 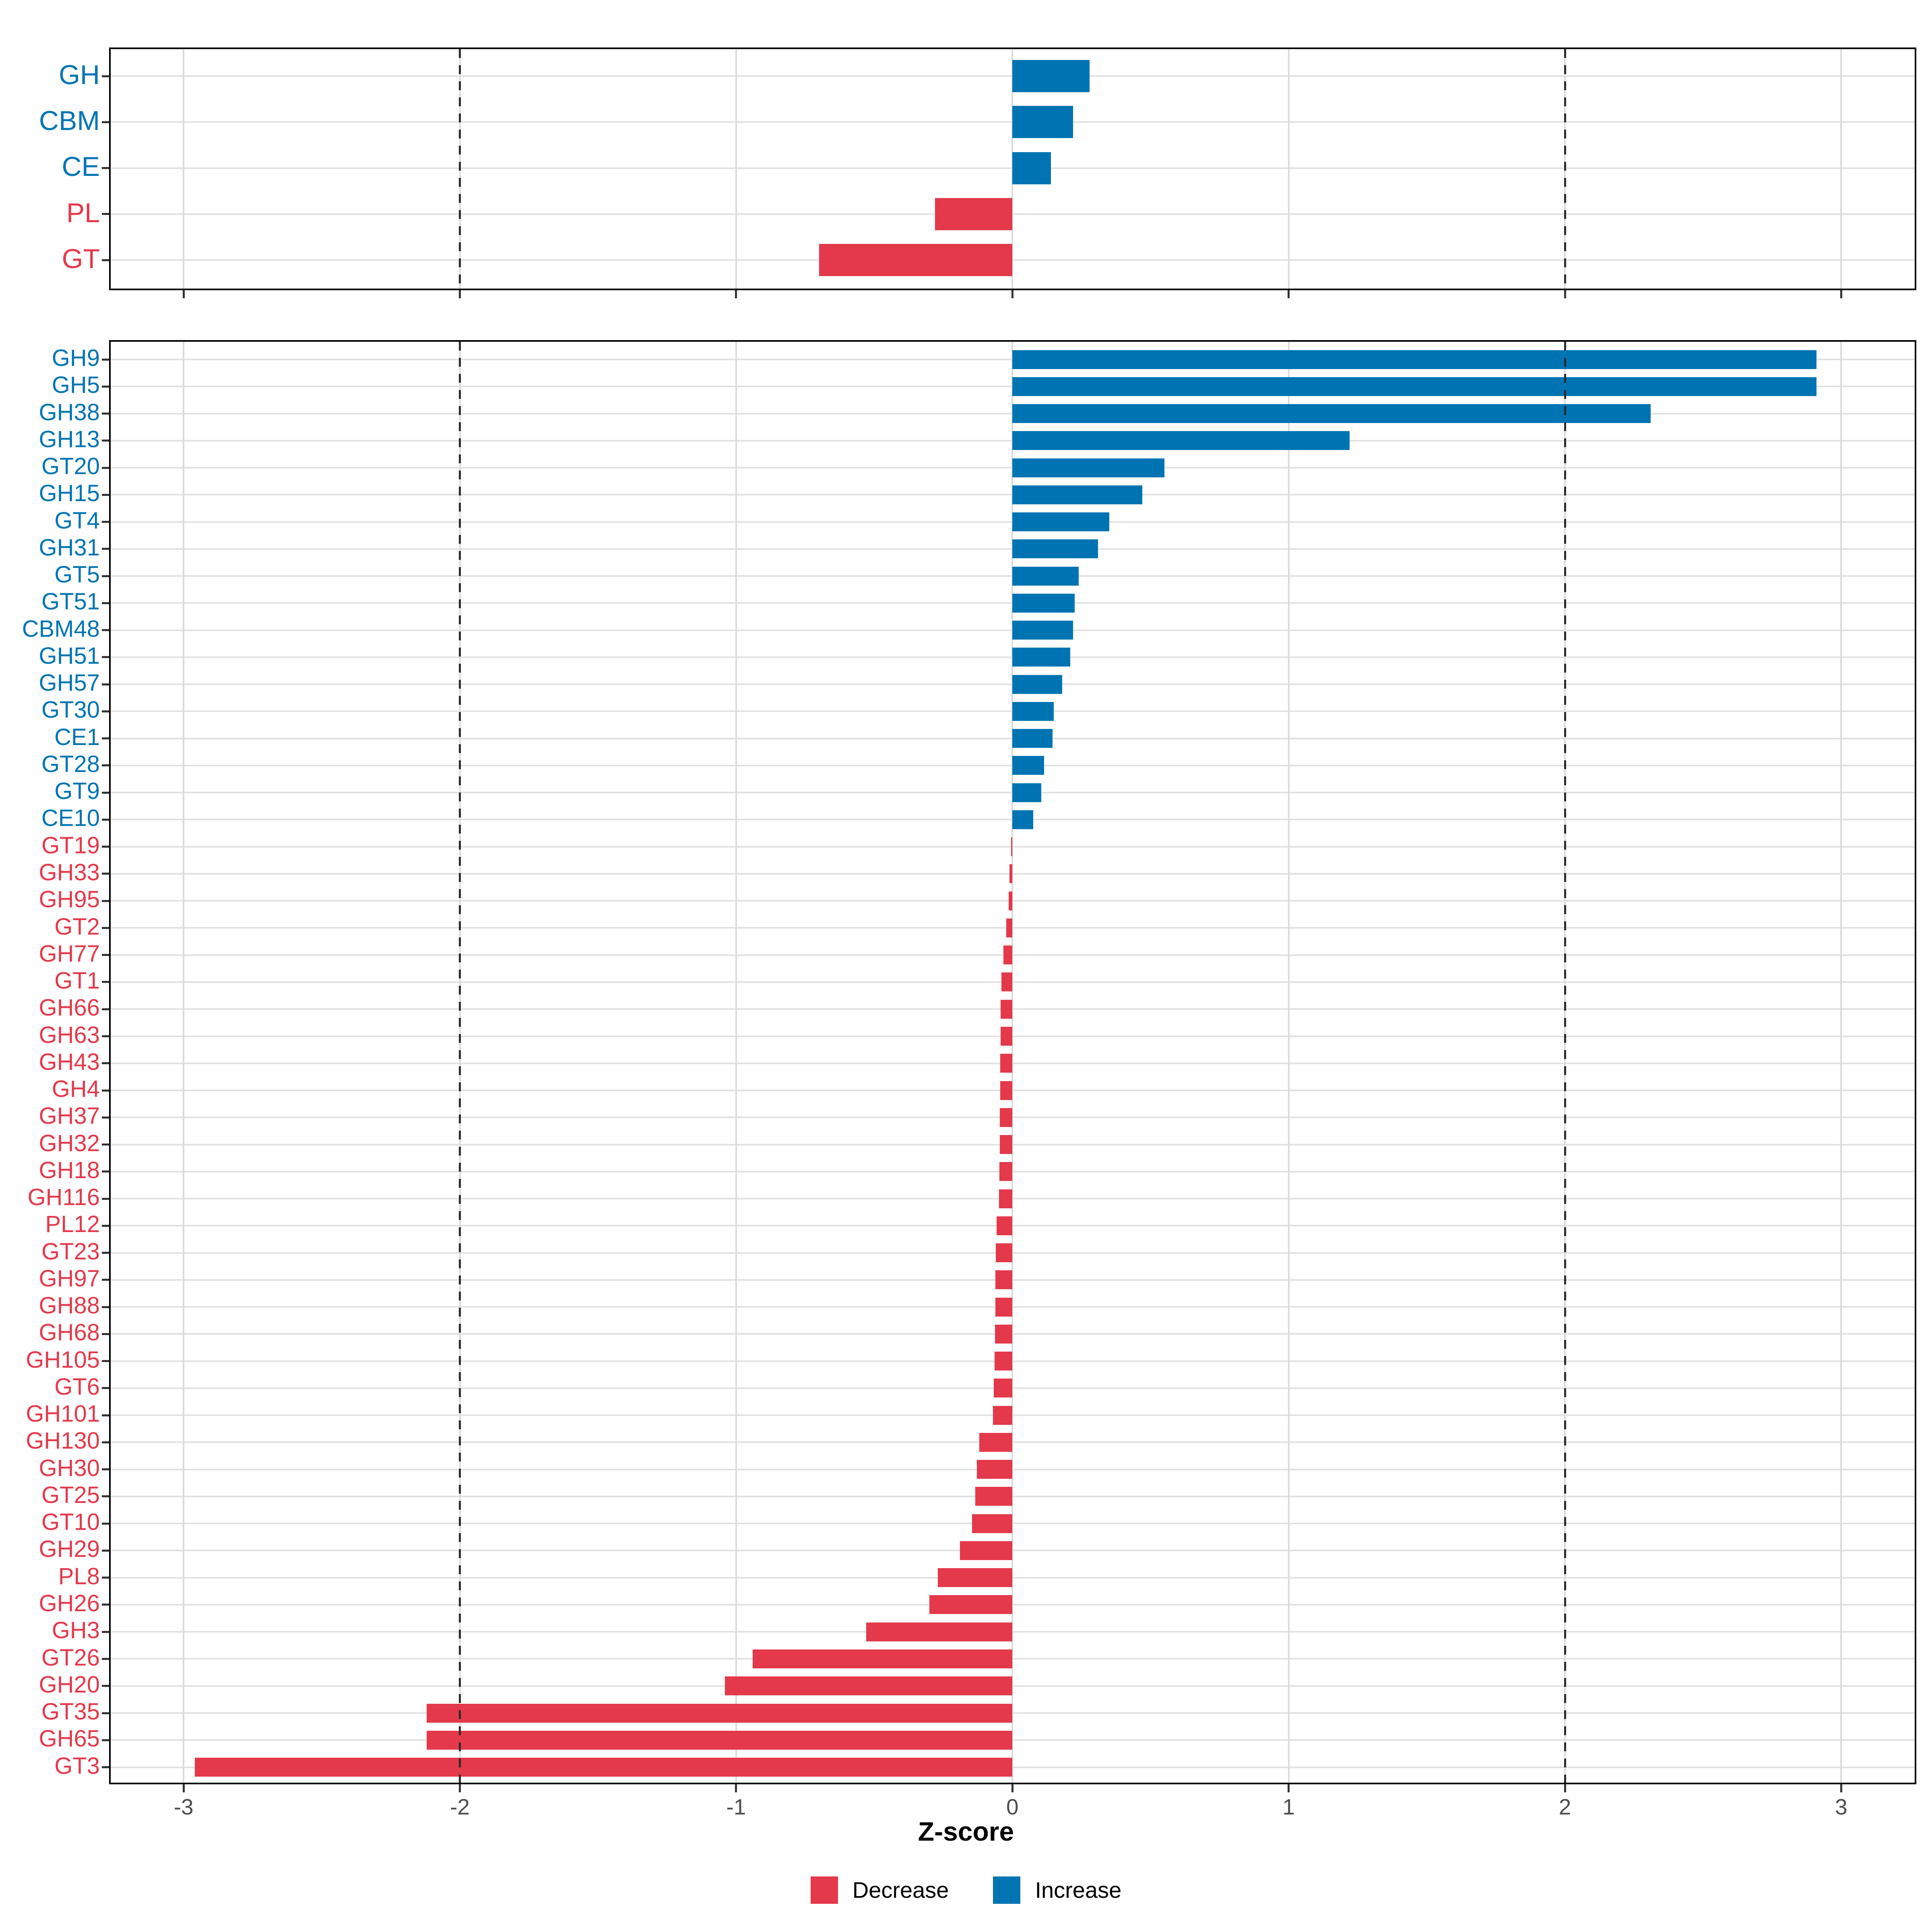 What do you see at coordinates (69, 1008) in the screenshot?
I see `category-label: GH66` at bounding box center [69, 1008].